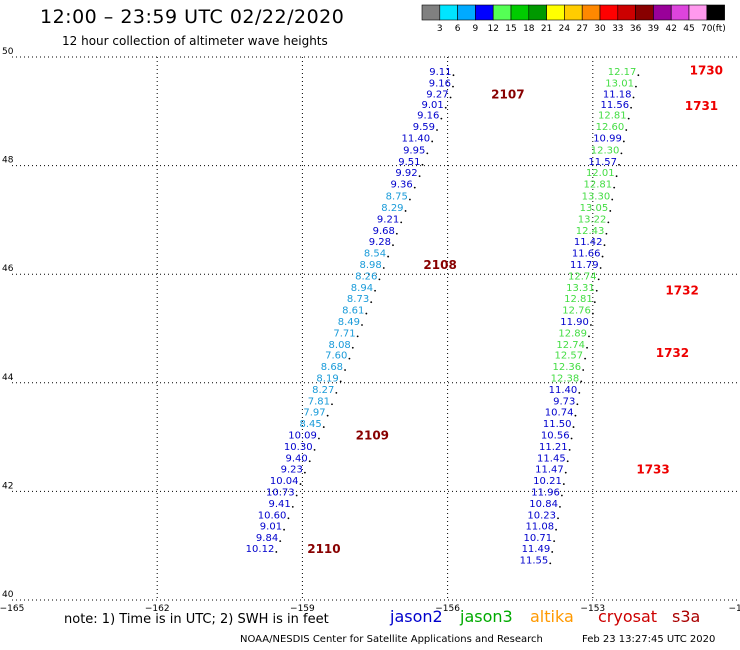  What do you see at coordinates (439, 265) in the screenshot?
I see `pass-time-label: 2108` at bounding box center [439, 265].